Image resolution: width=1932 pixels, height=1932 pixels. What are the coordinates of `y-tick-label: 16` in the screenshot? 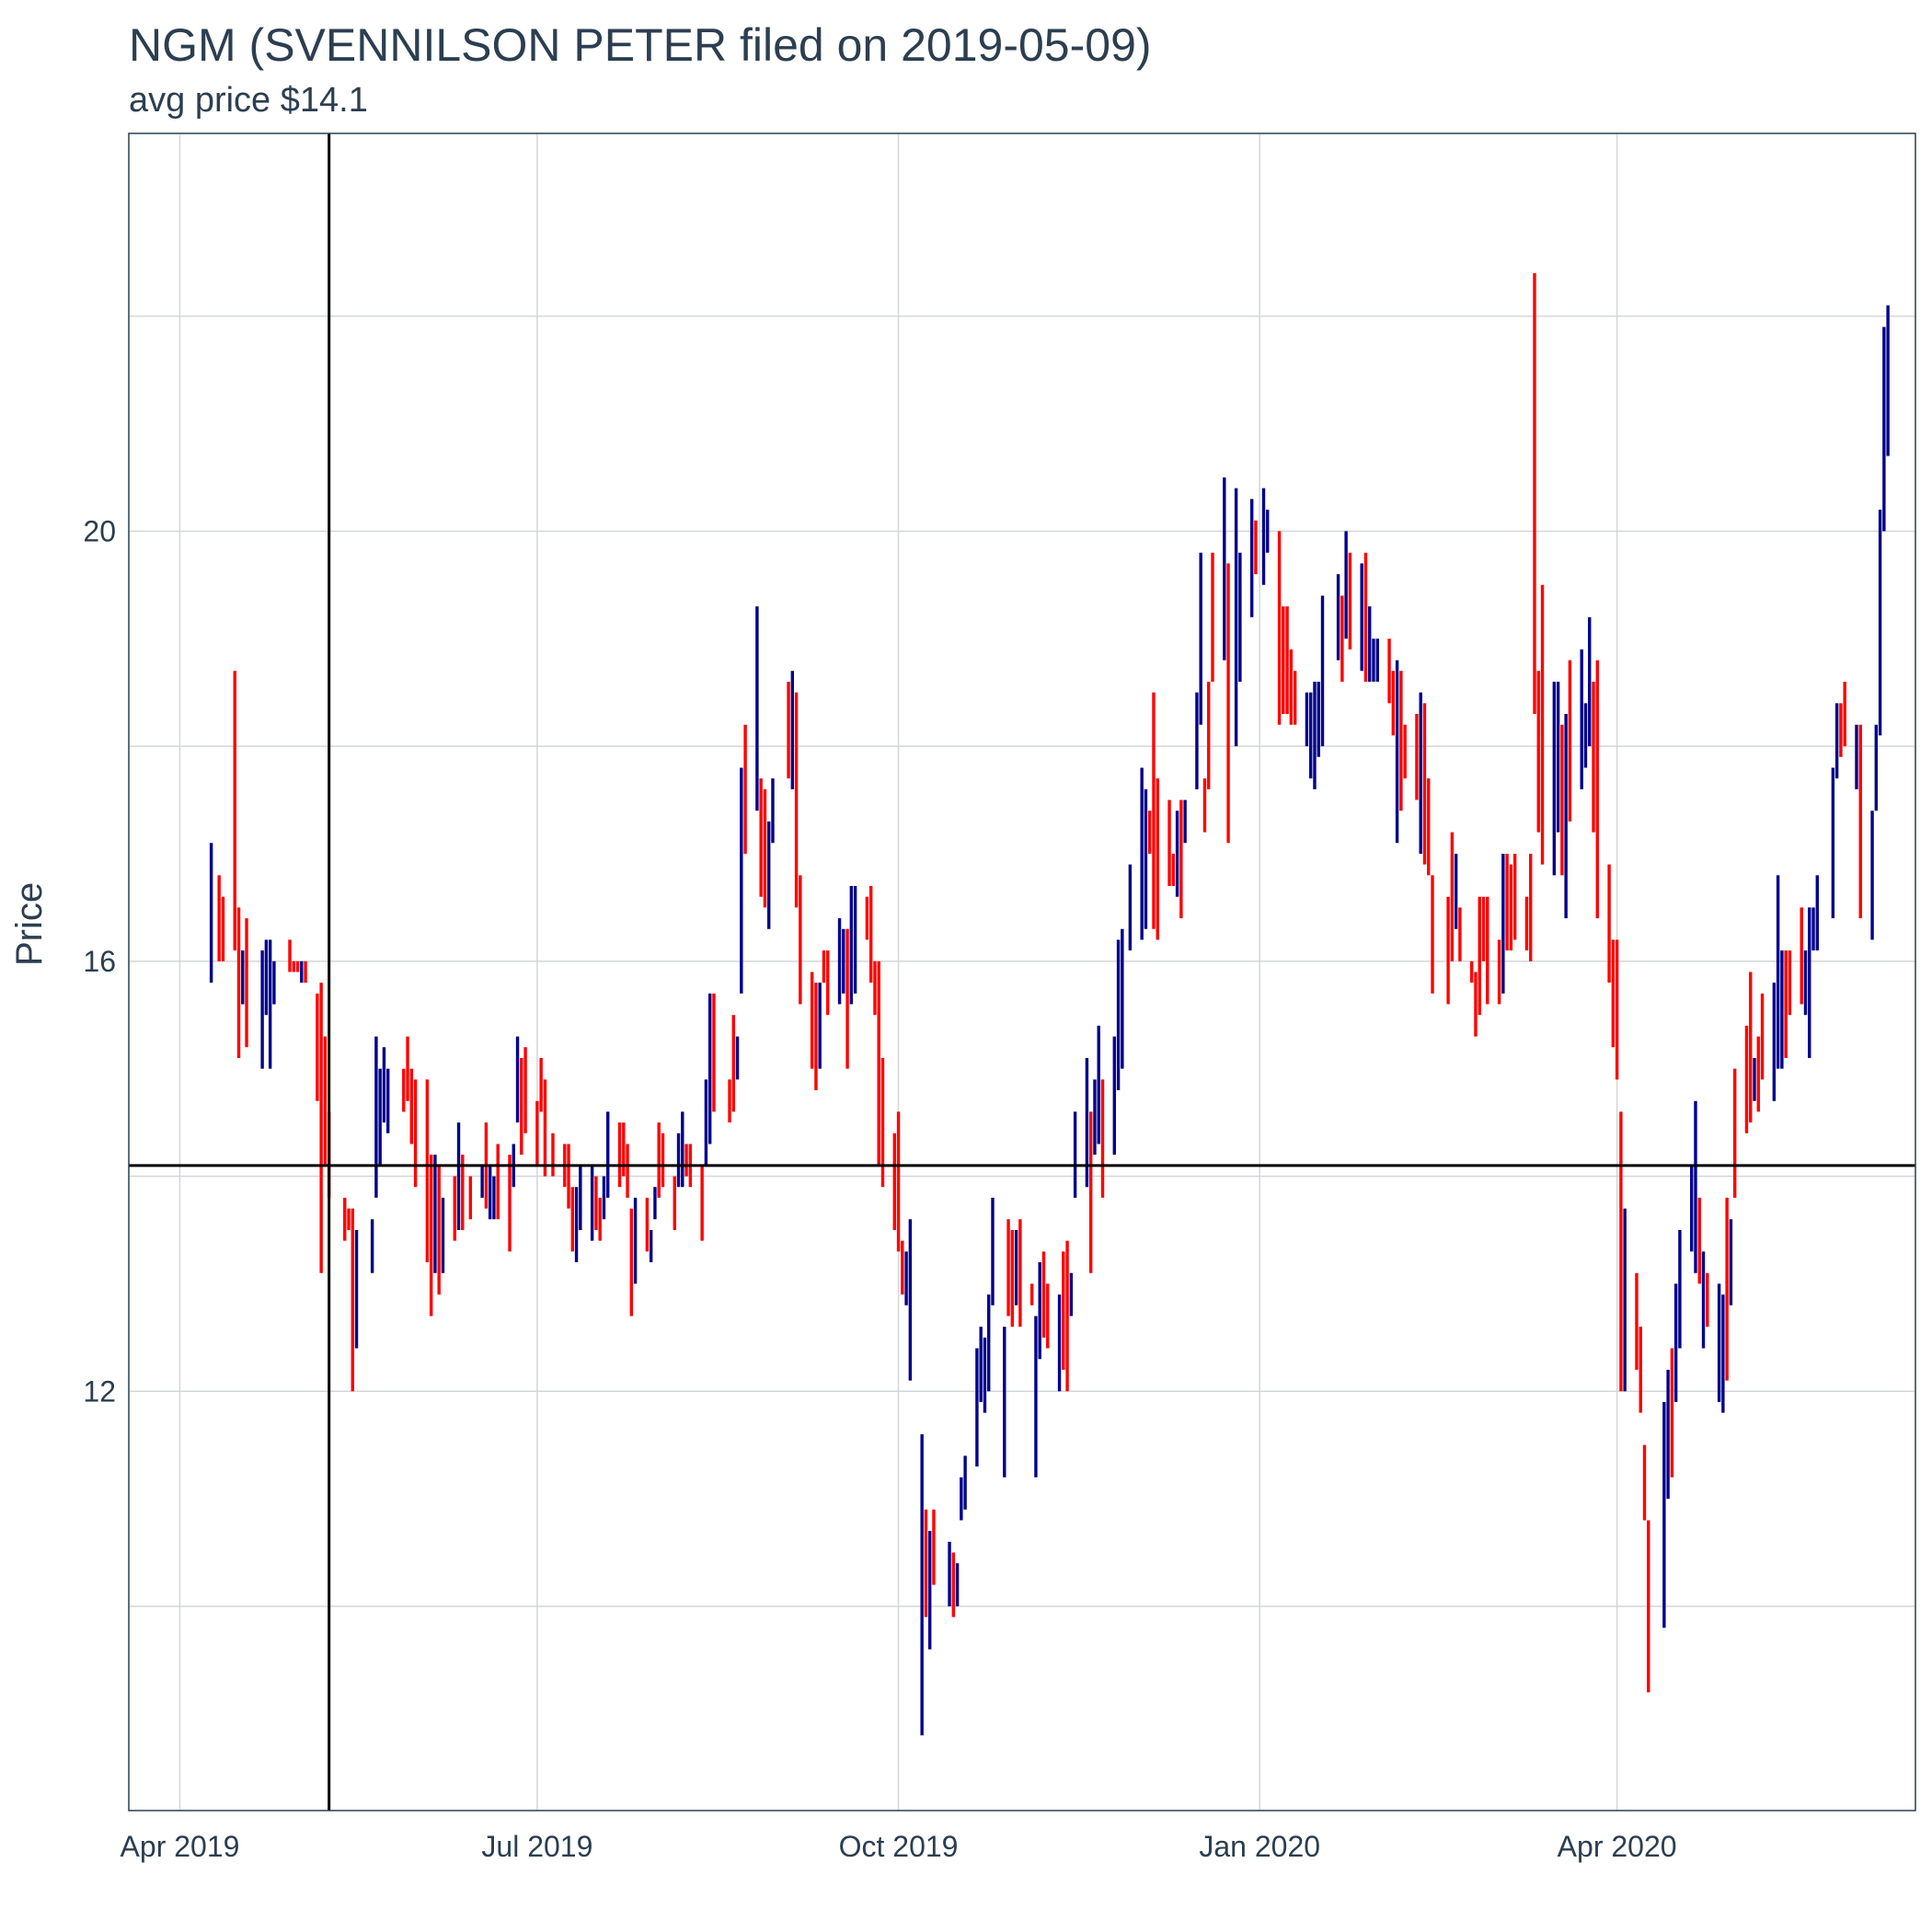 It's located at (99, 961).